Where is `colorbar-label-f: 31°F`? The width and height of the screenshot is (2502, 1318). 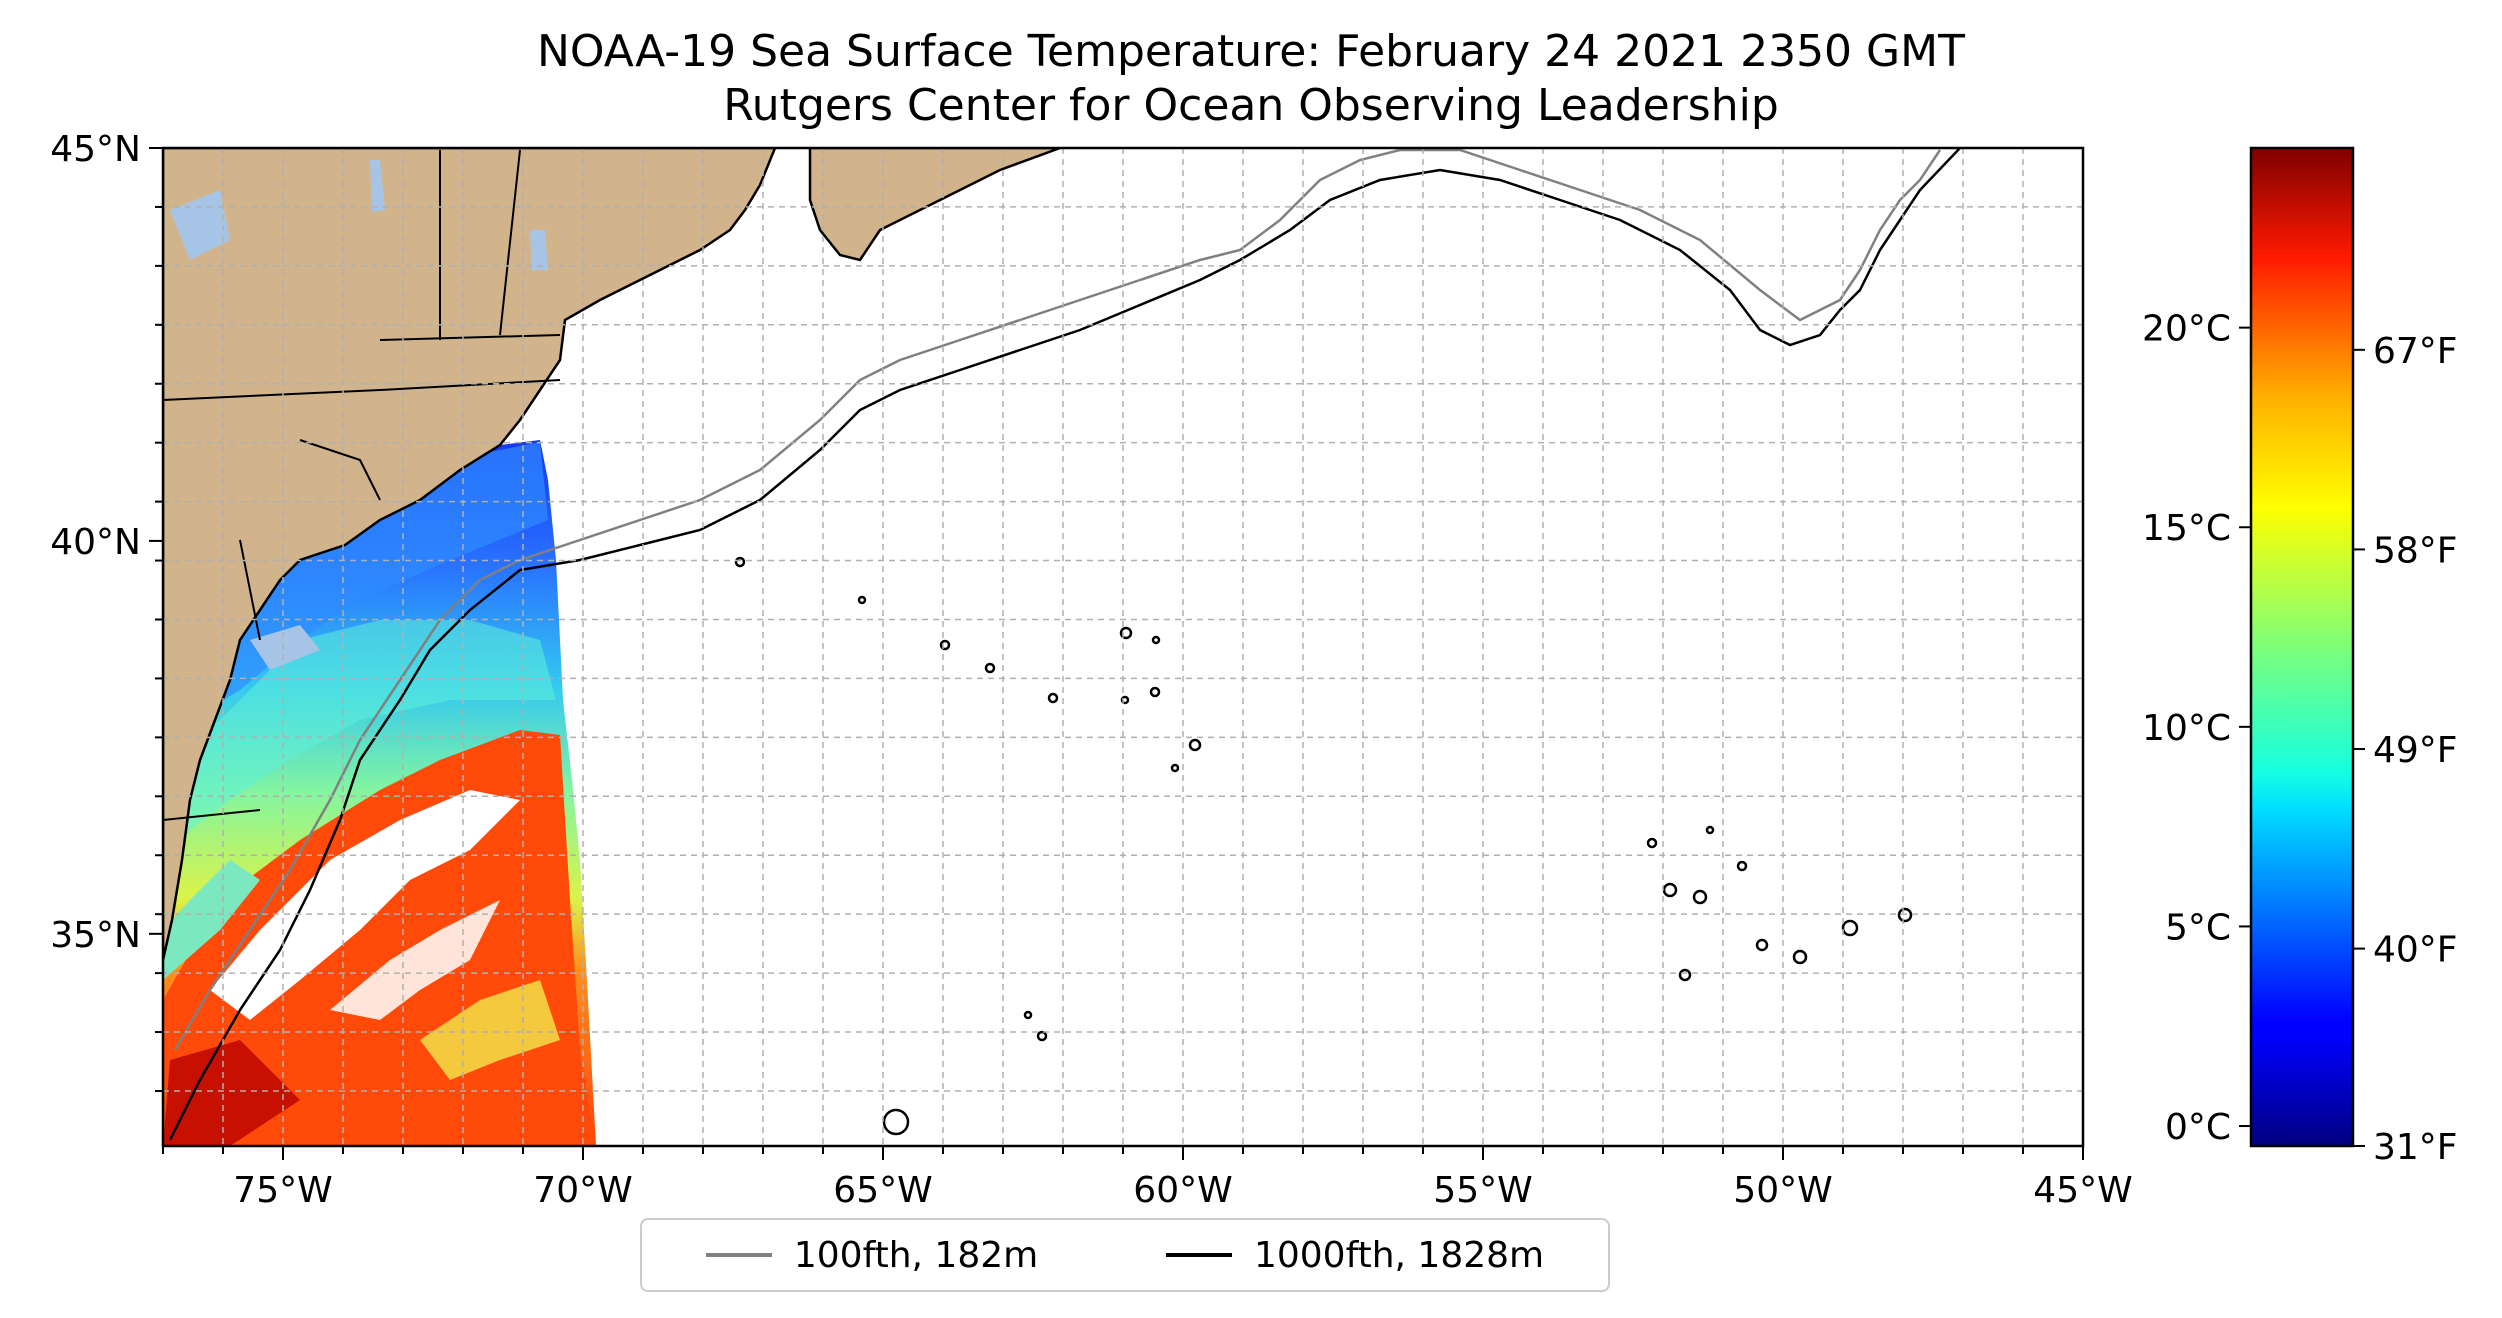 colorbar-label-f: 31°F is located at coordinates (2415, 1147).